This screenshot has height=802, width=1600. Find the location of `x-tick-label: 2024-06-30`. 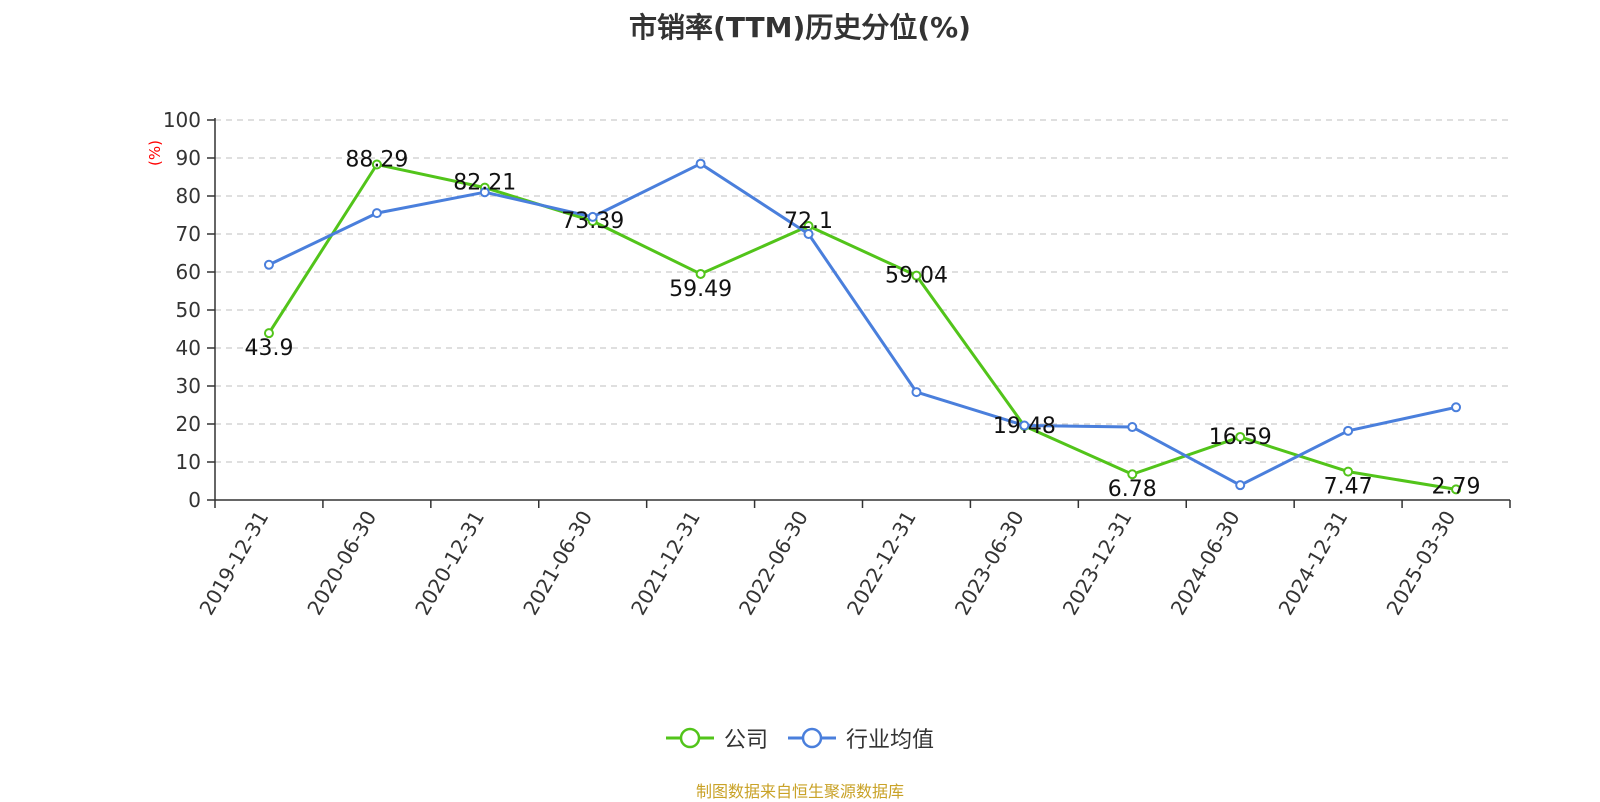

x-tick-label: 2024-06-30 is located at coordinates (1205, 563).